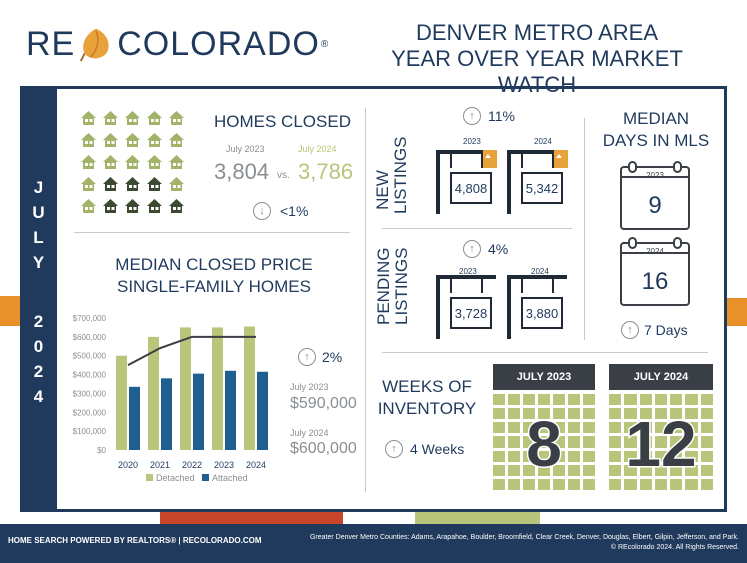  I want to click on calendar-2023-icon: 2023 9, so click(655, 195).